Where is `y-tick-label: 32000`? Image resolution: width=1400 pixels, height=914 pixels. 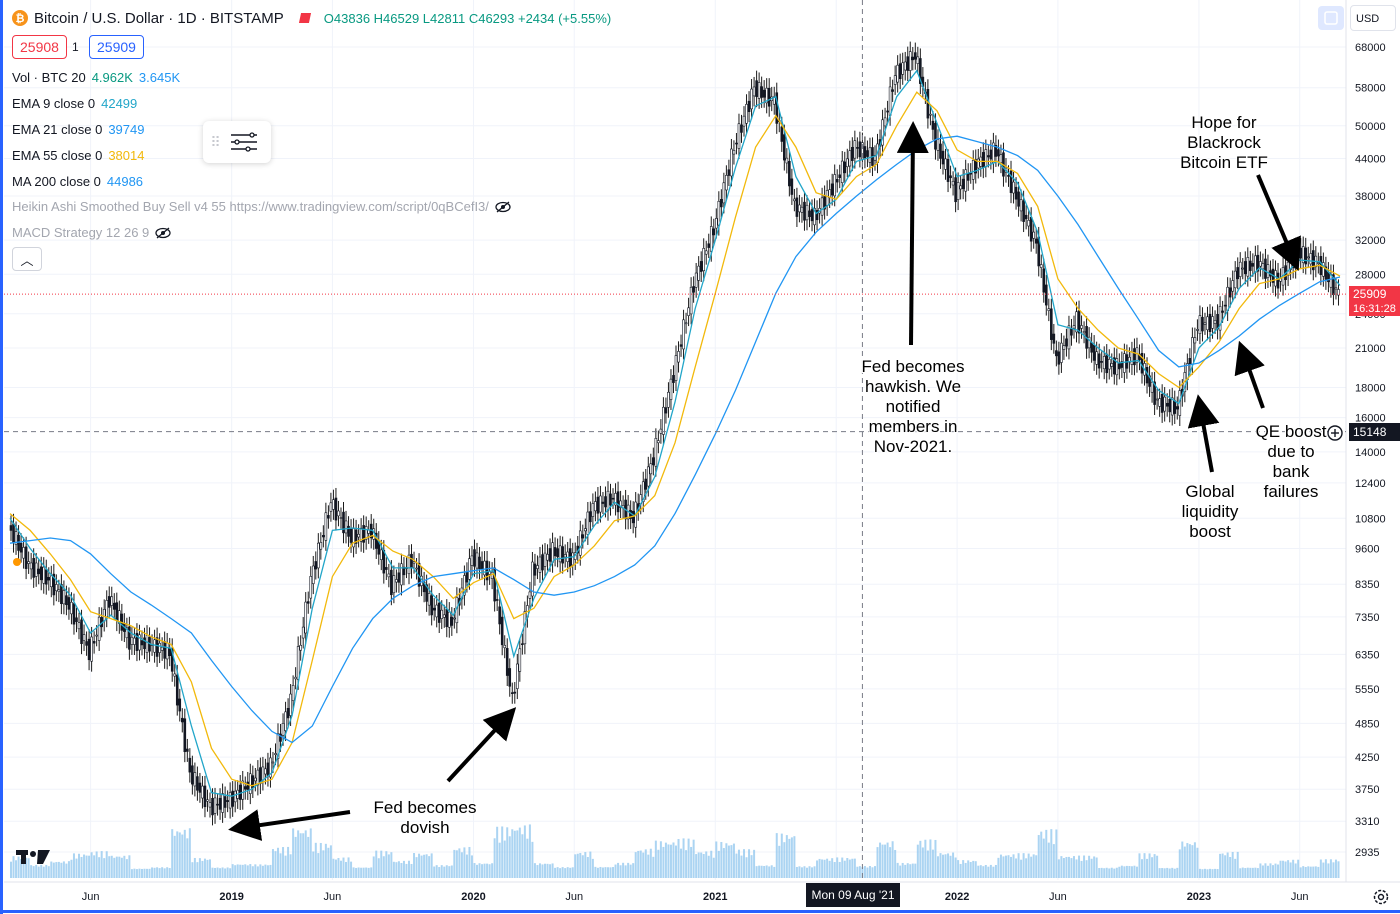 y-tick-label: 32000 is located at coordinates (1370, 241).